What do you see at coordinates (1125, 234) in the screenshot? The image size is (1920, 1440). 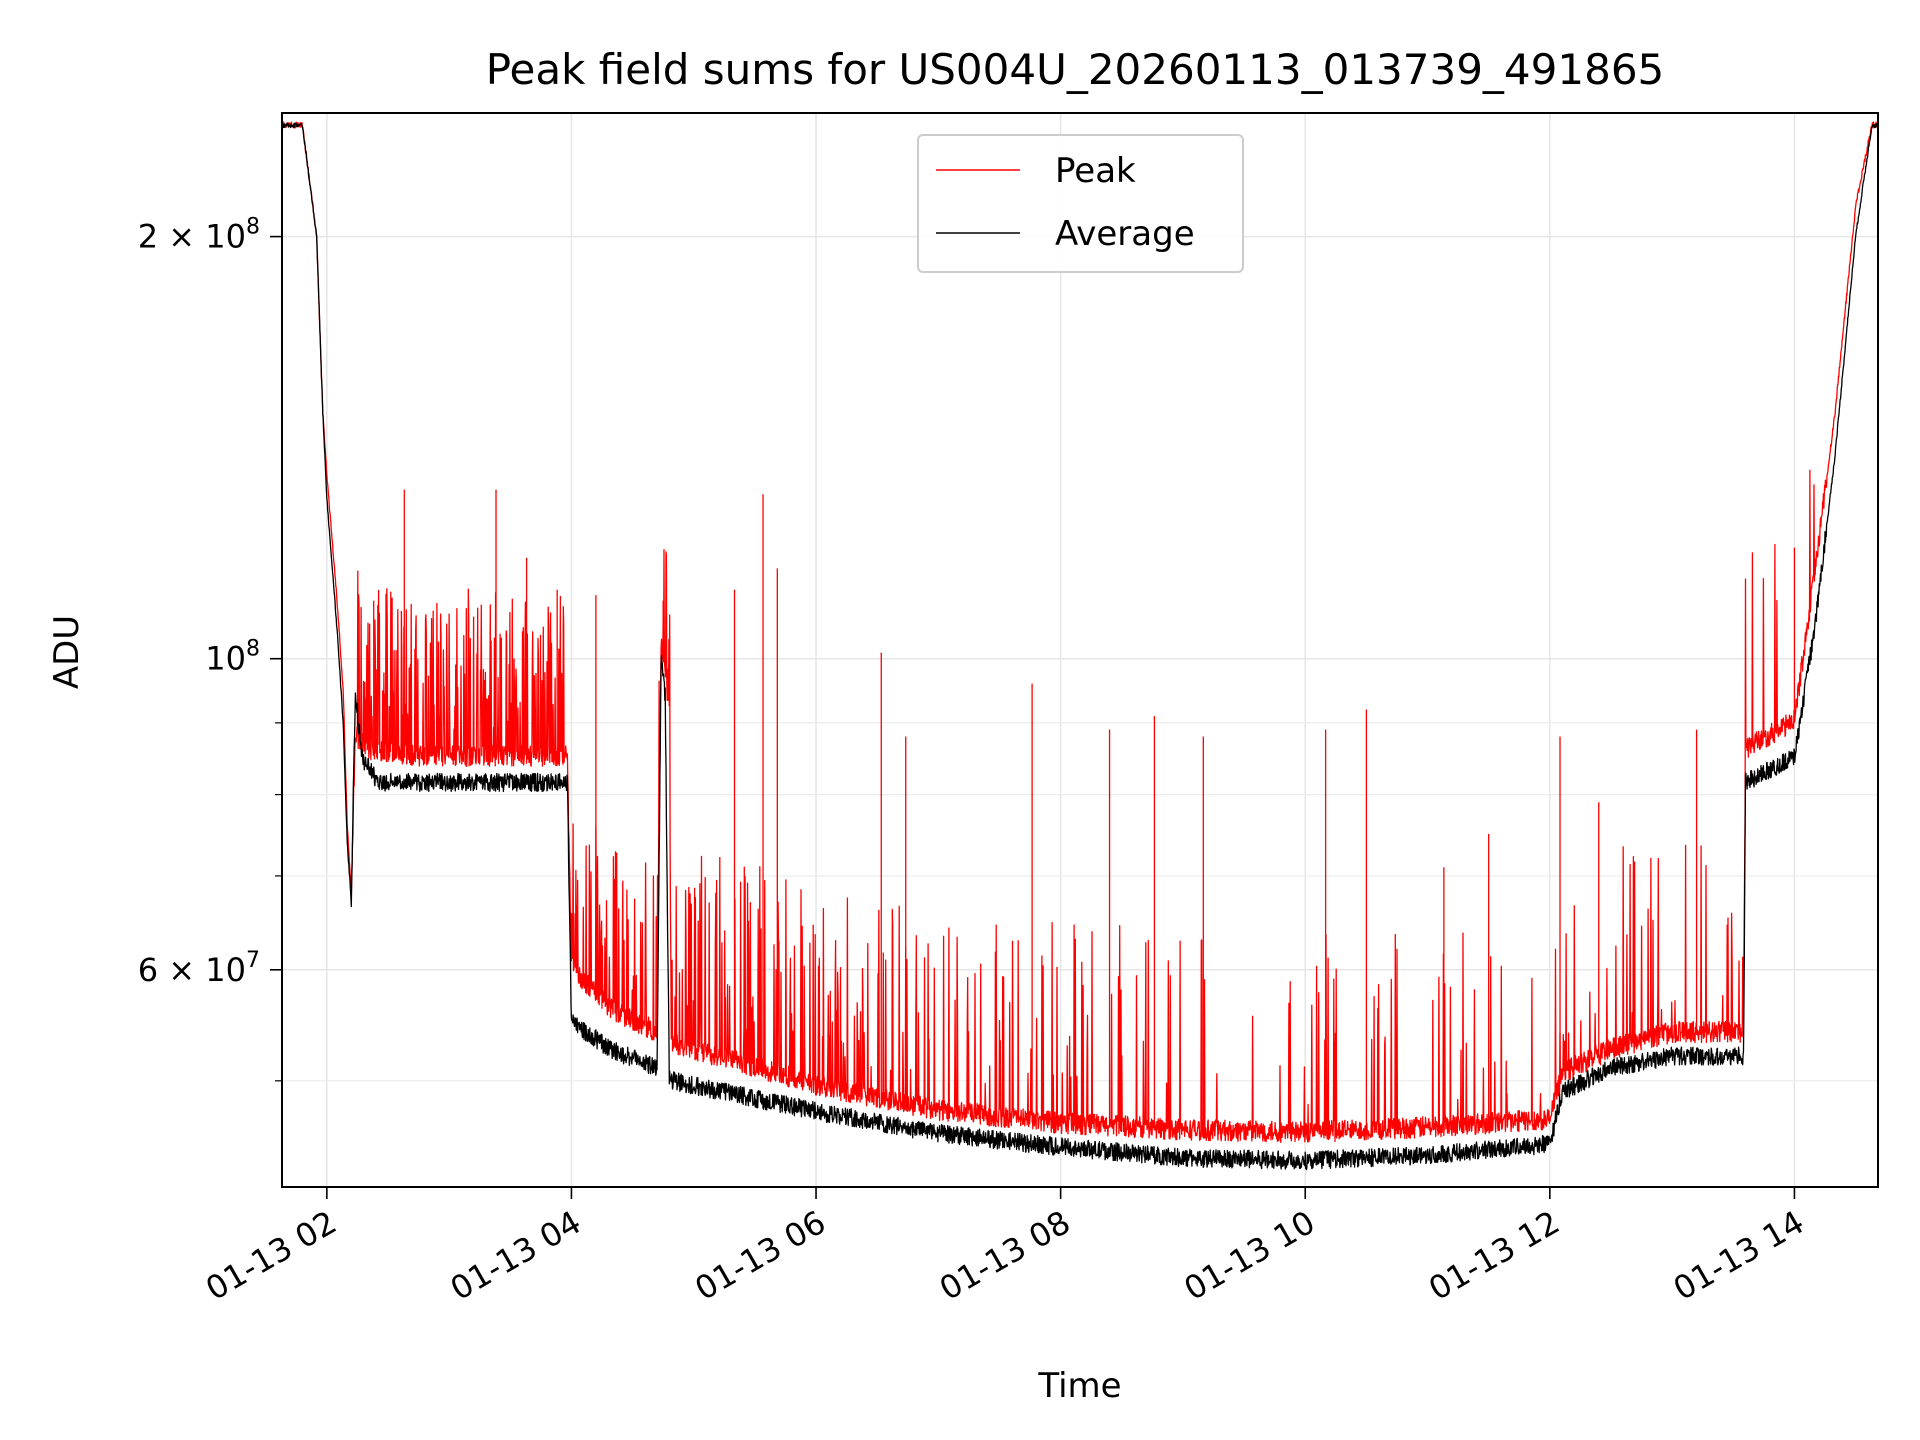 I see `legend-label-average: Average` at bounding box center [1125, 234].